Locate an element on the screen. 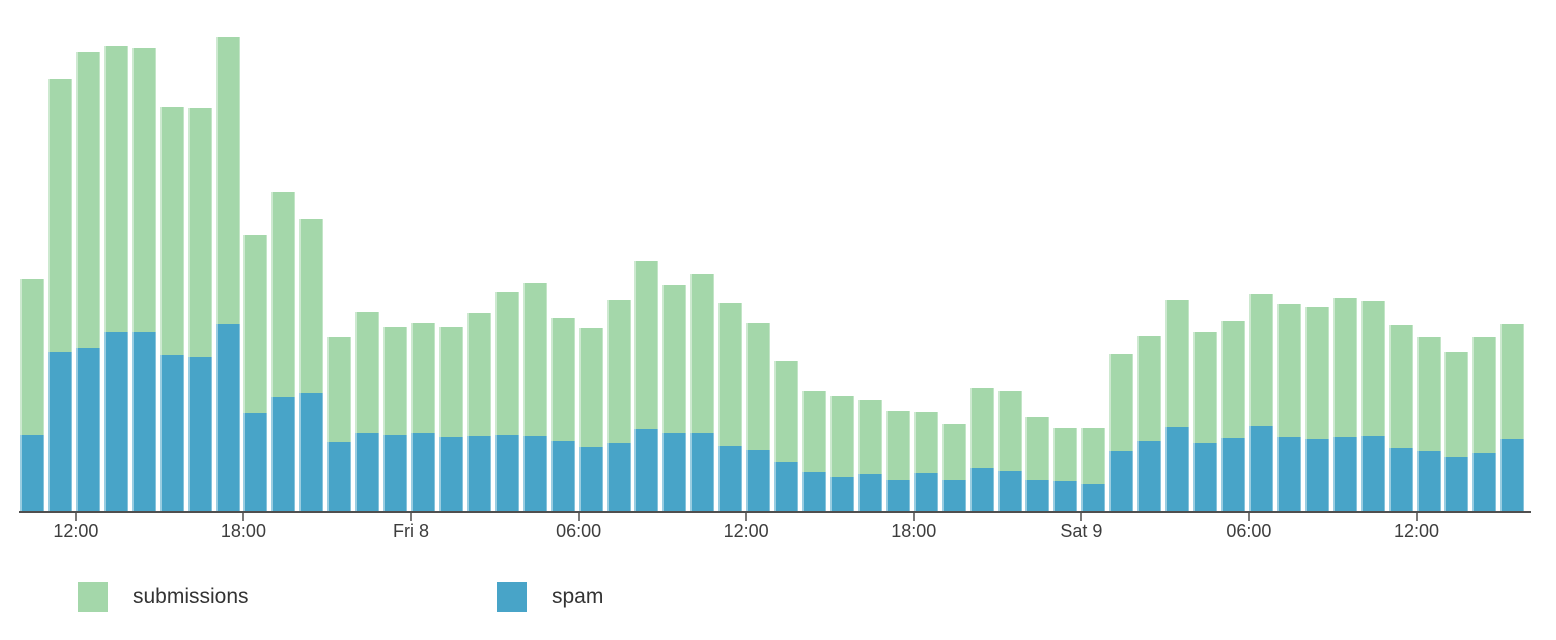 This screenshot has height=640, width=1556. legend-item-spam: spam is located at coordinates (550, 597).